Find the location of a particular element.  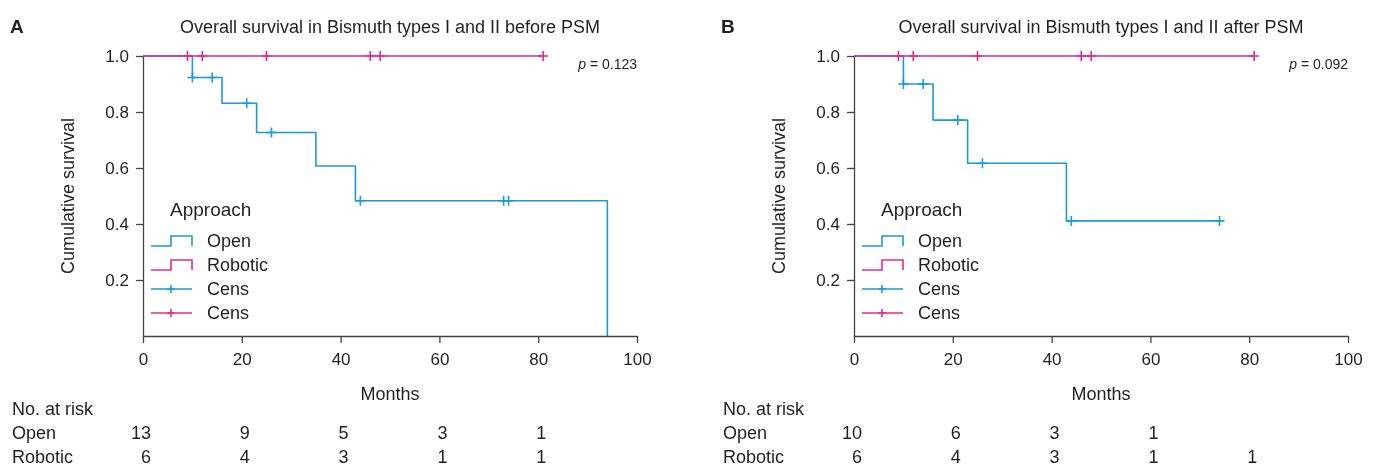

text: 9 is located at coordinates (244, 433).